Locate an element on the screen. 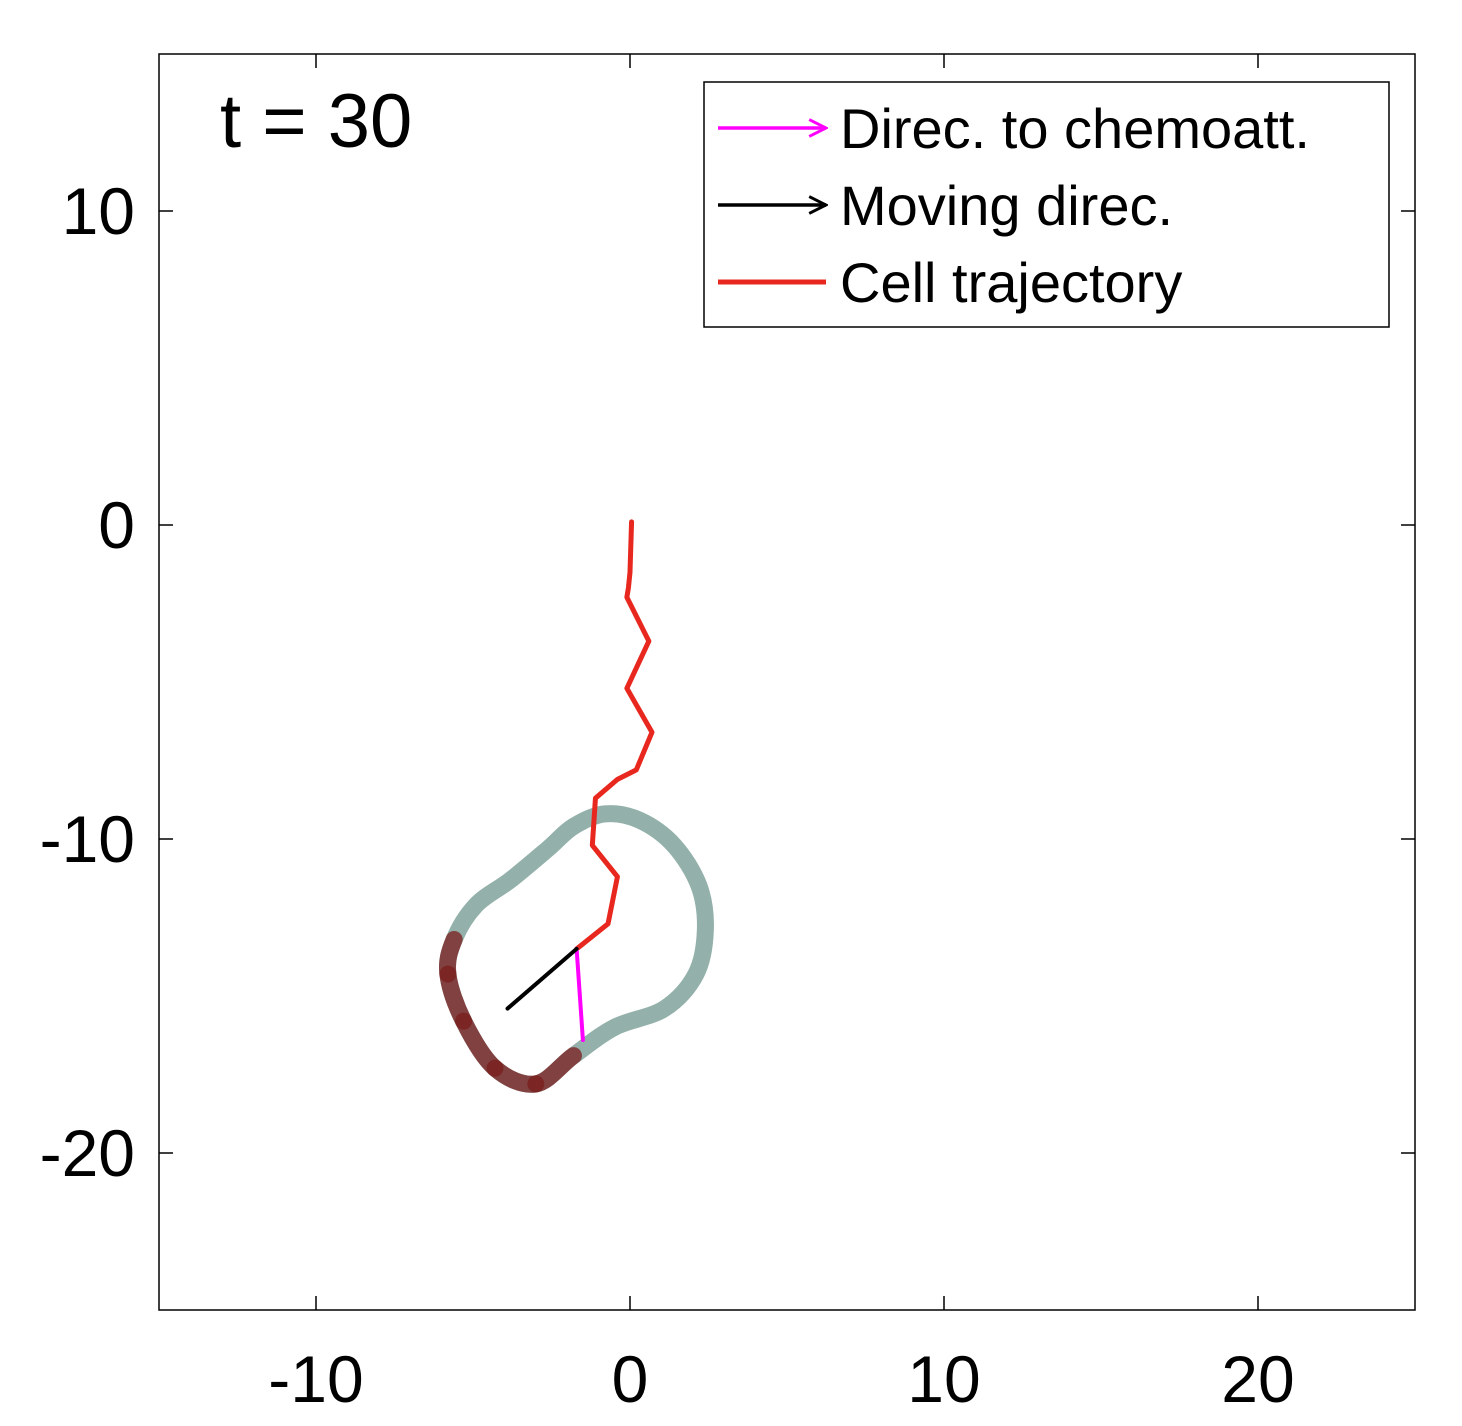 This screenshot has height=1426, width=1462. x-tick-label: -10 is located at coordinates (315, 1379).